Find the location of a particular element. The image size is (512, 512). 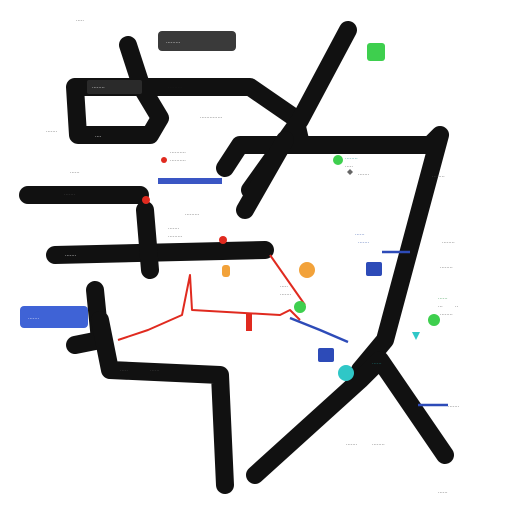

label-l16: ····· is located at coordinates (349, 167).